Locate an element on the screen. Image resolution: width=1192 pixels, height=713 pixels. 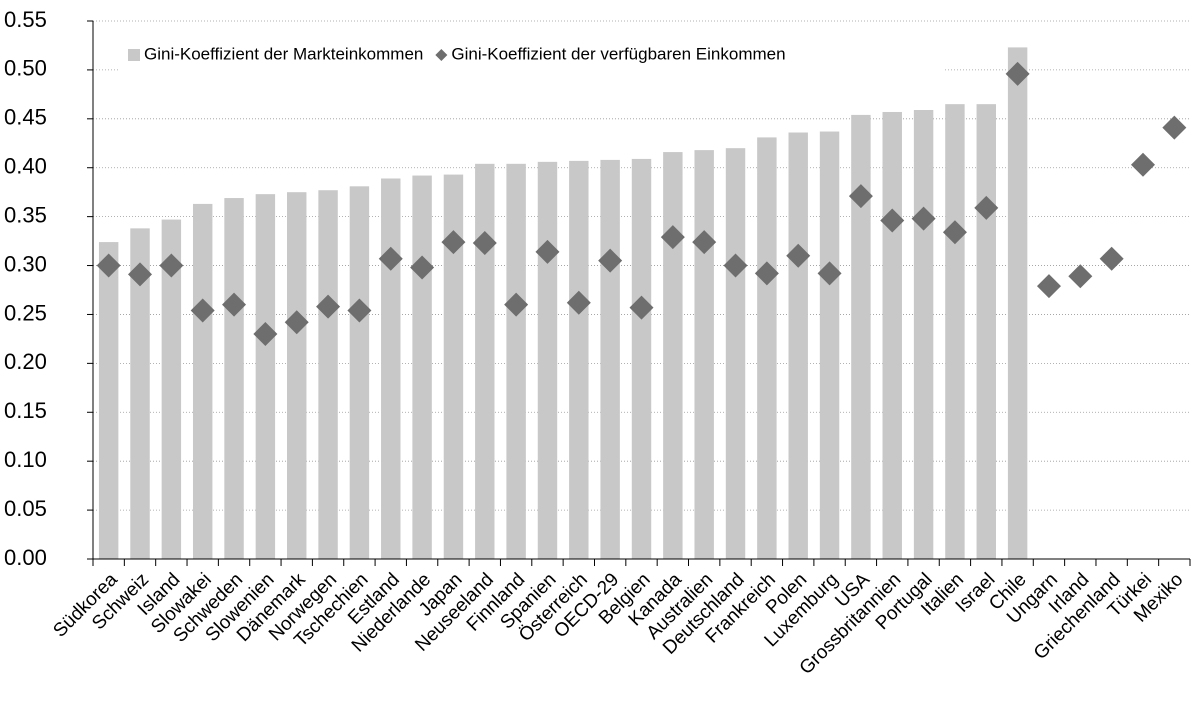
y-tick-label: 0.35 is located at coordinates (25, 214).